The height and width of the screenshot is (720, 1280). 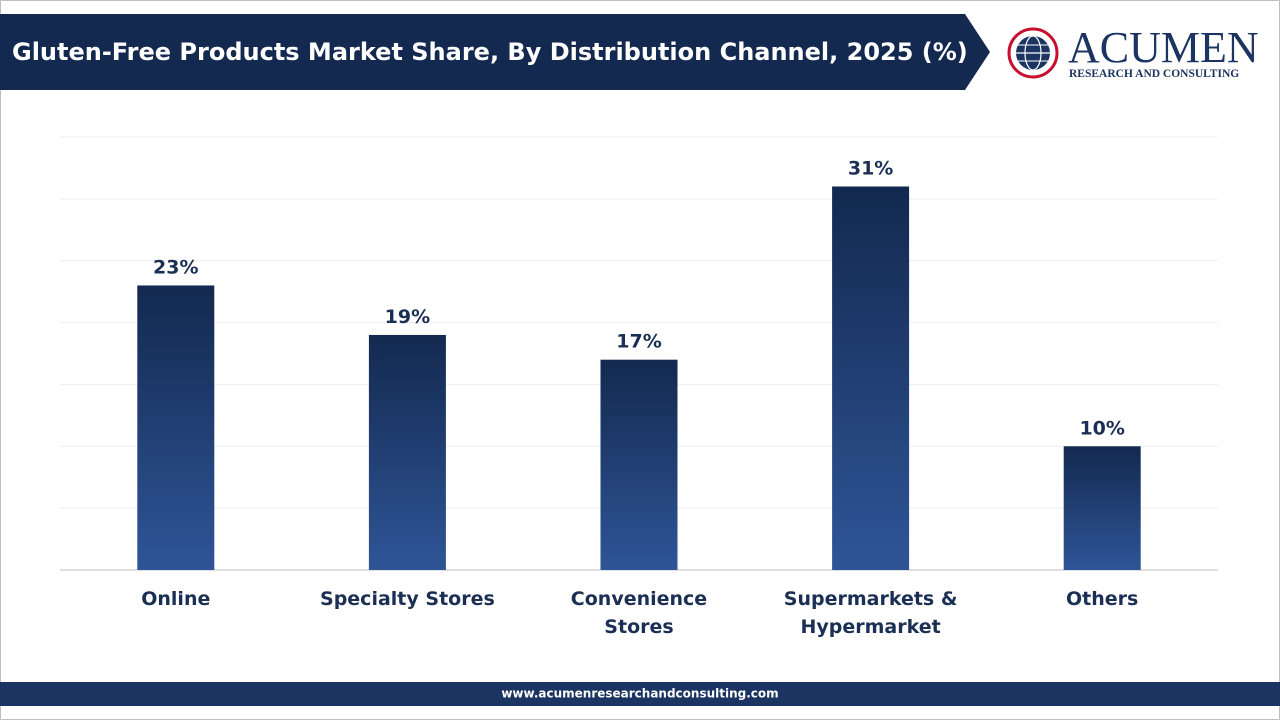 I want to click on title-banner, so click(x=495, y=52).